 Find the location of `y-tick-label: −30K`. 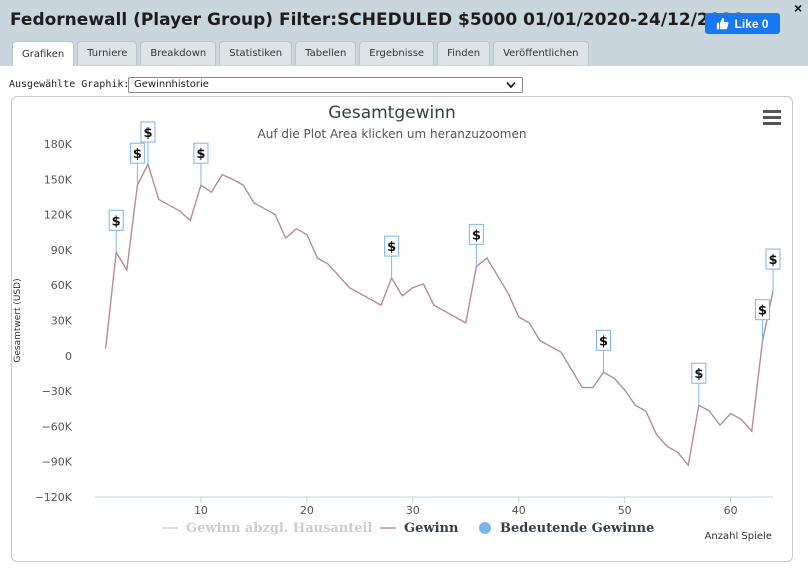

y-tick-label: −30K is located at coordinates (57, 391).